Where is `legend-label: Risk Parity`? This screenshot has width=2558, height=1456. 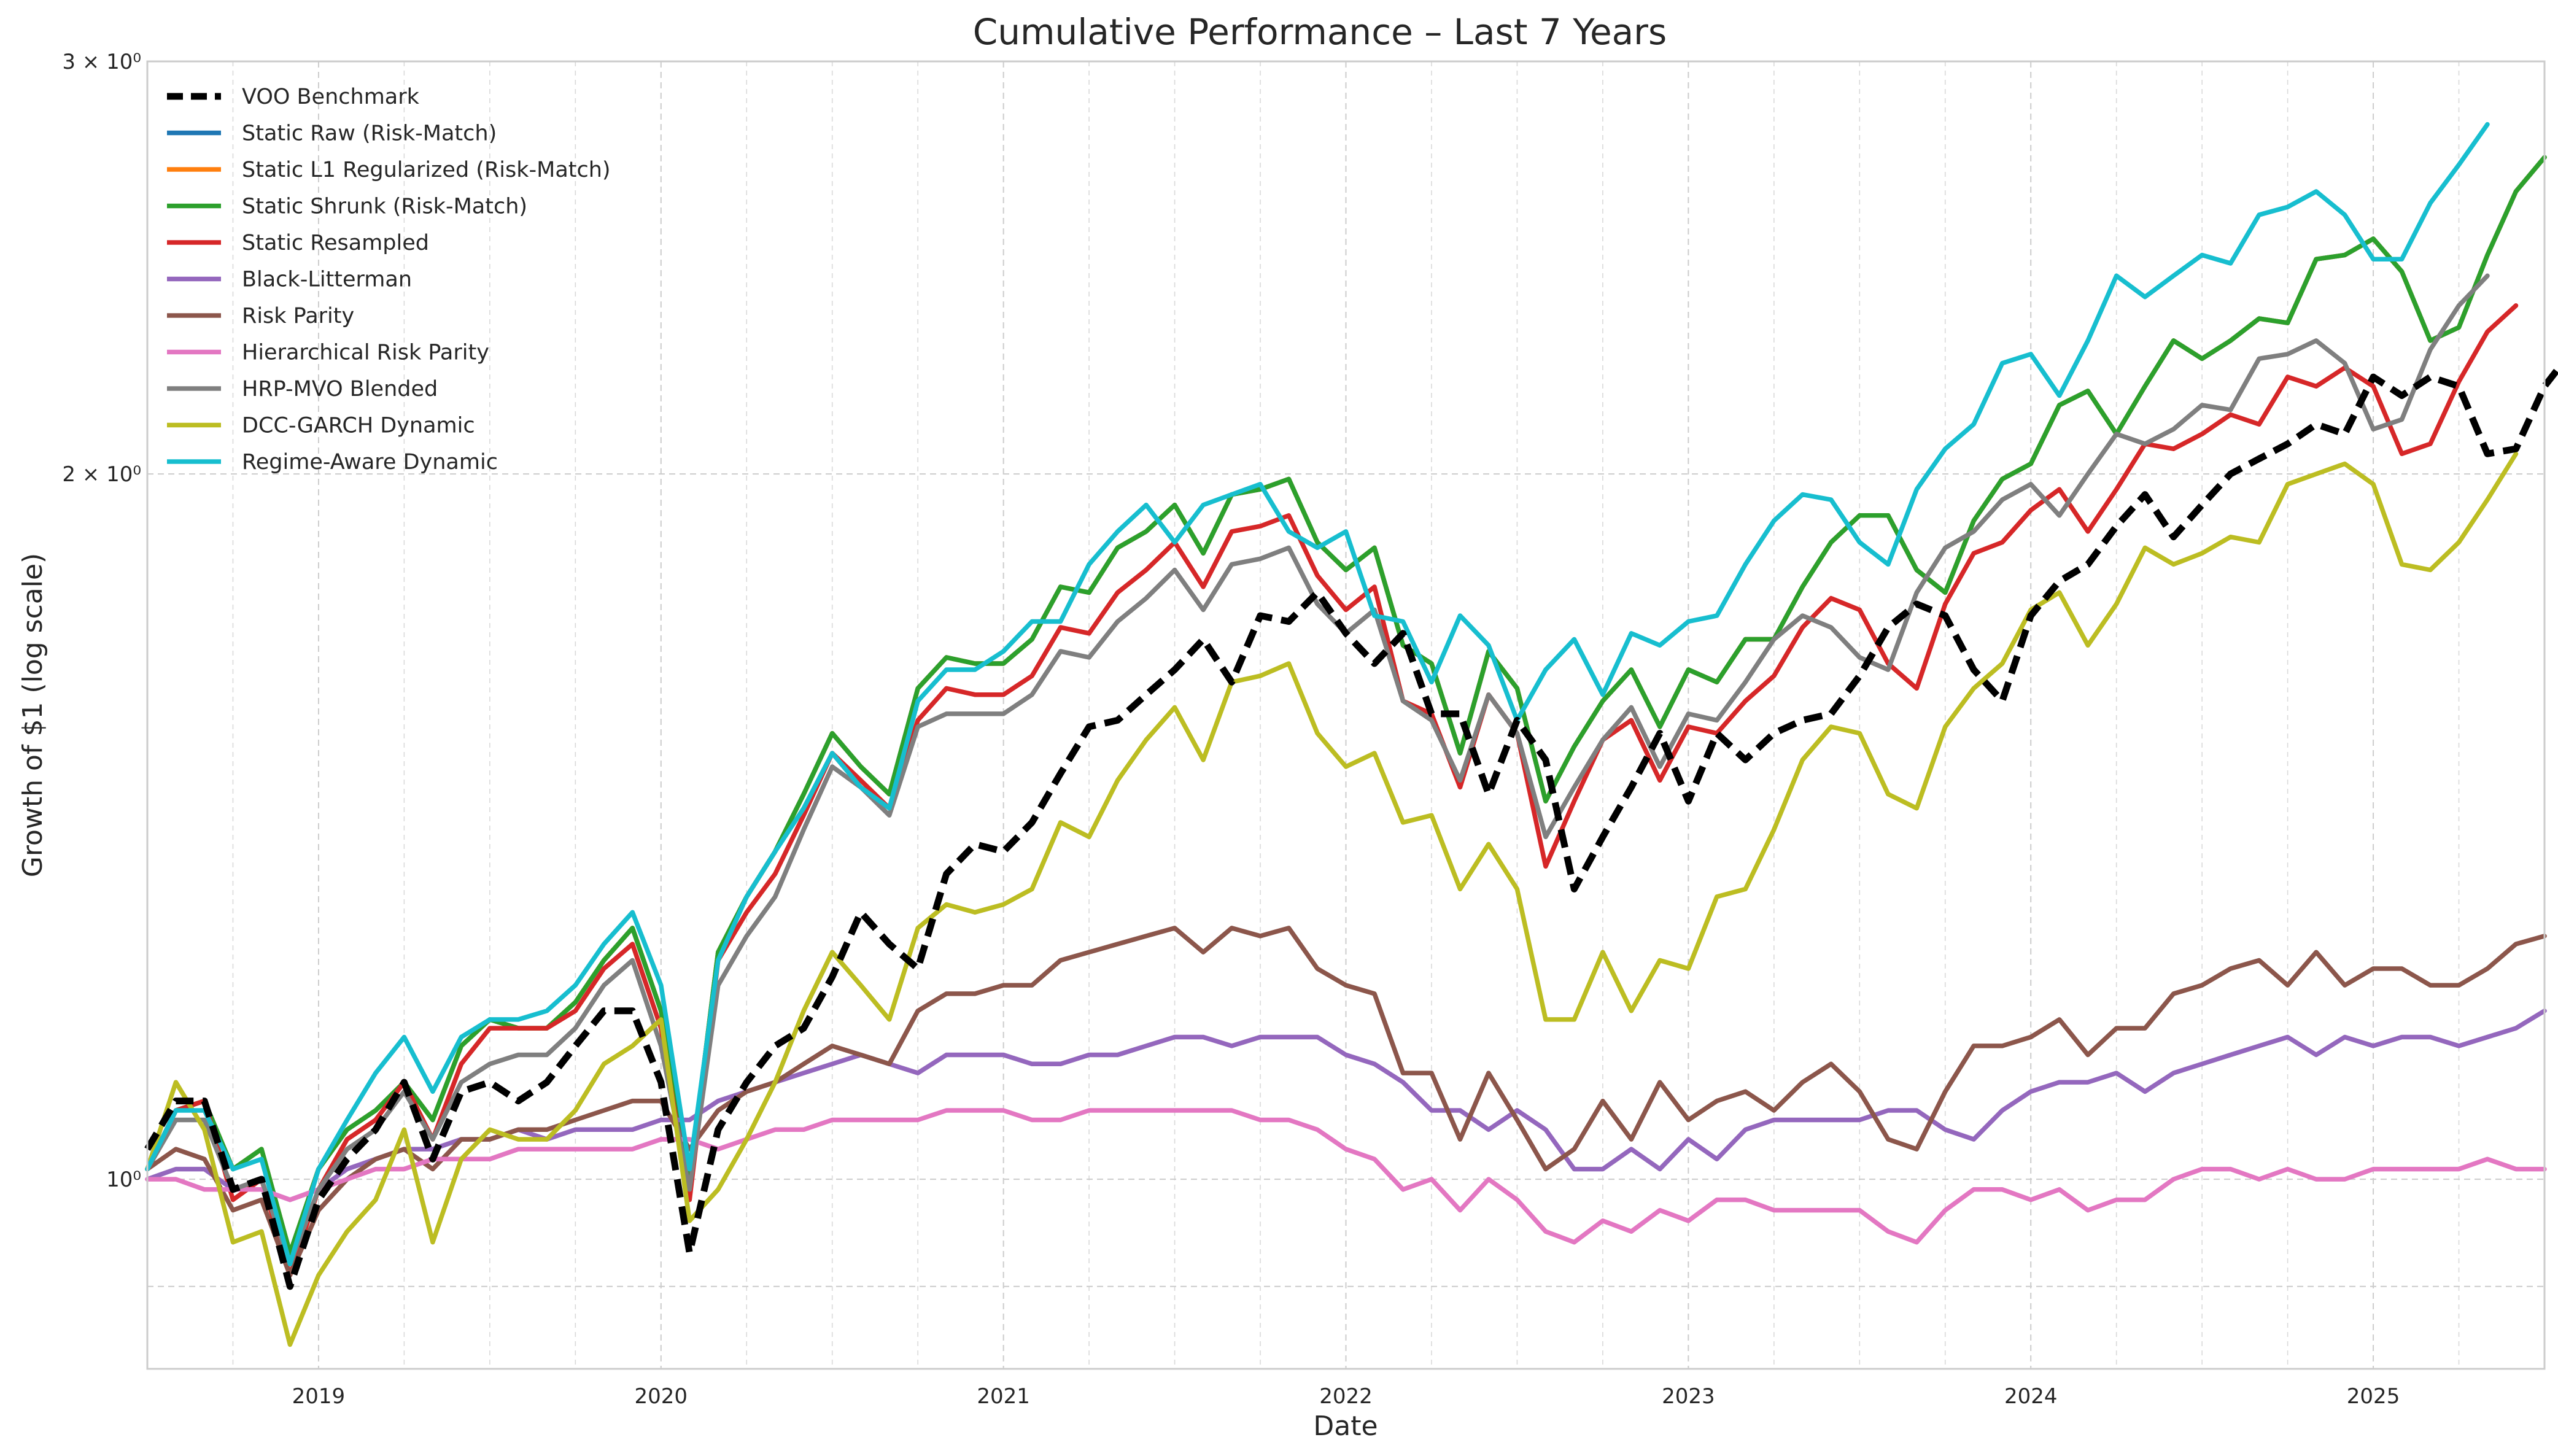 legend-label: Risk Parity is located at coordinates (298, 316).